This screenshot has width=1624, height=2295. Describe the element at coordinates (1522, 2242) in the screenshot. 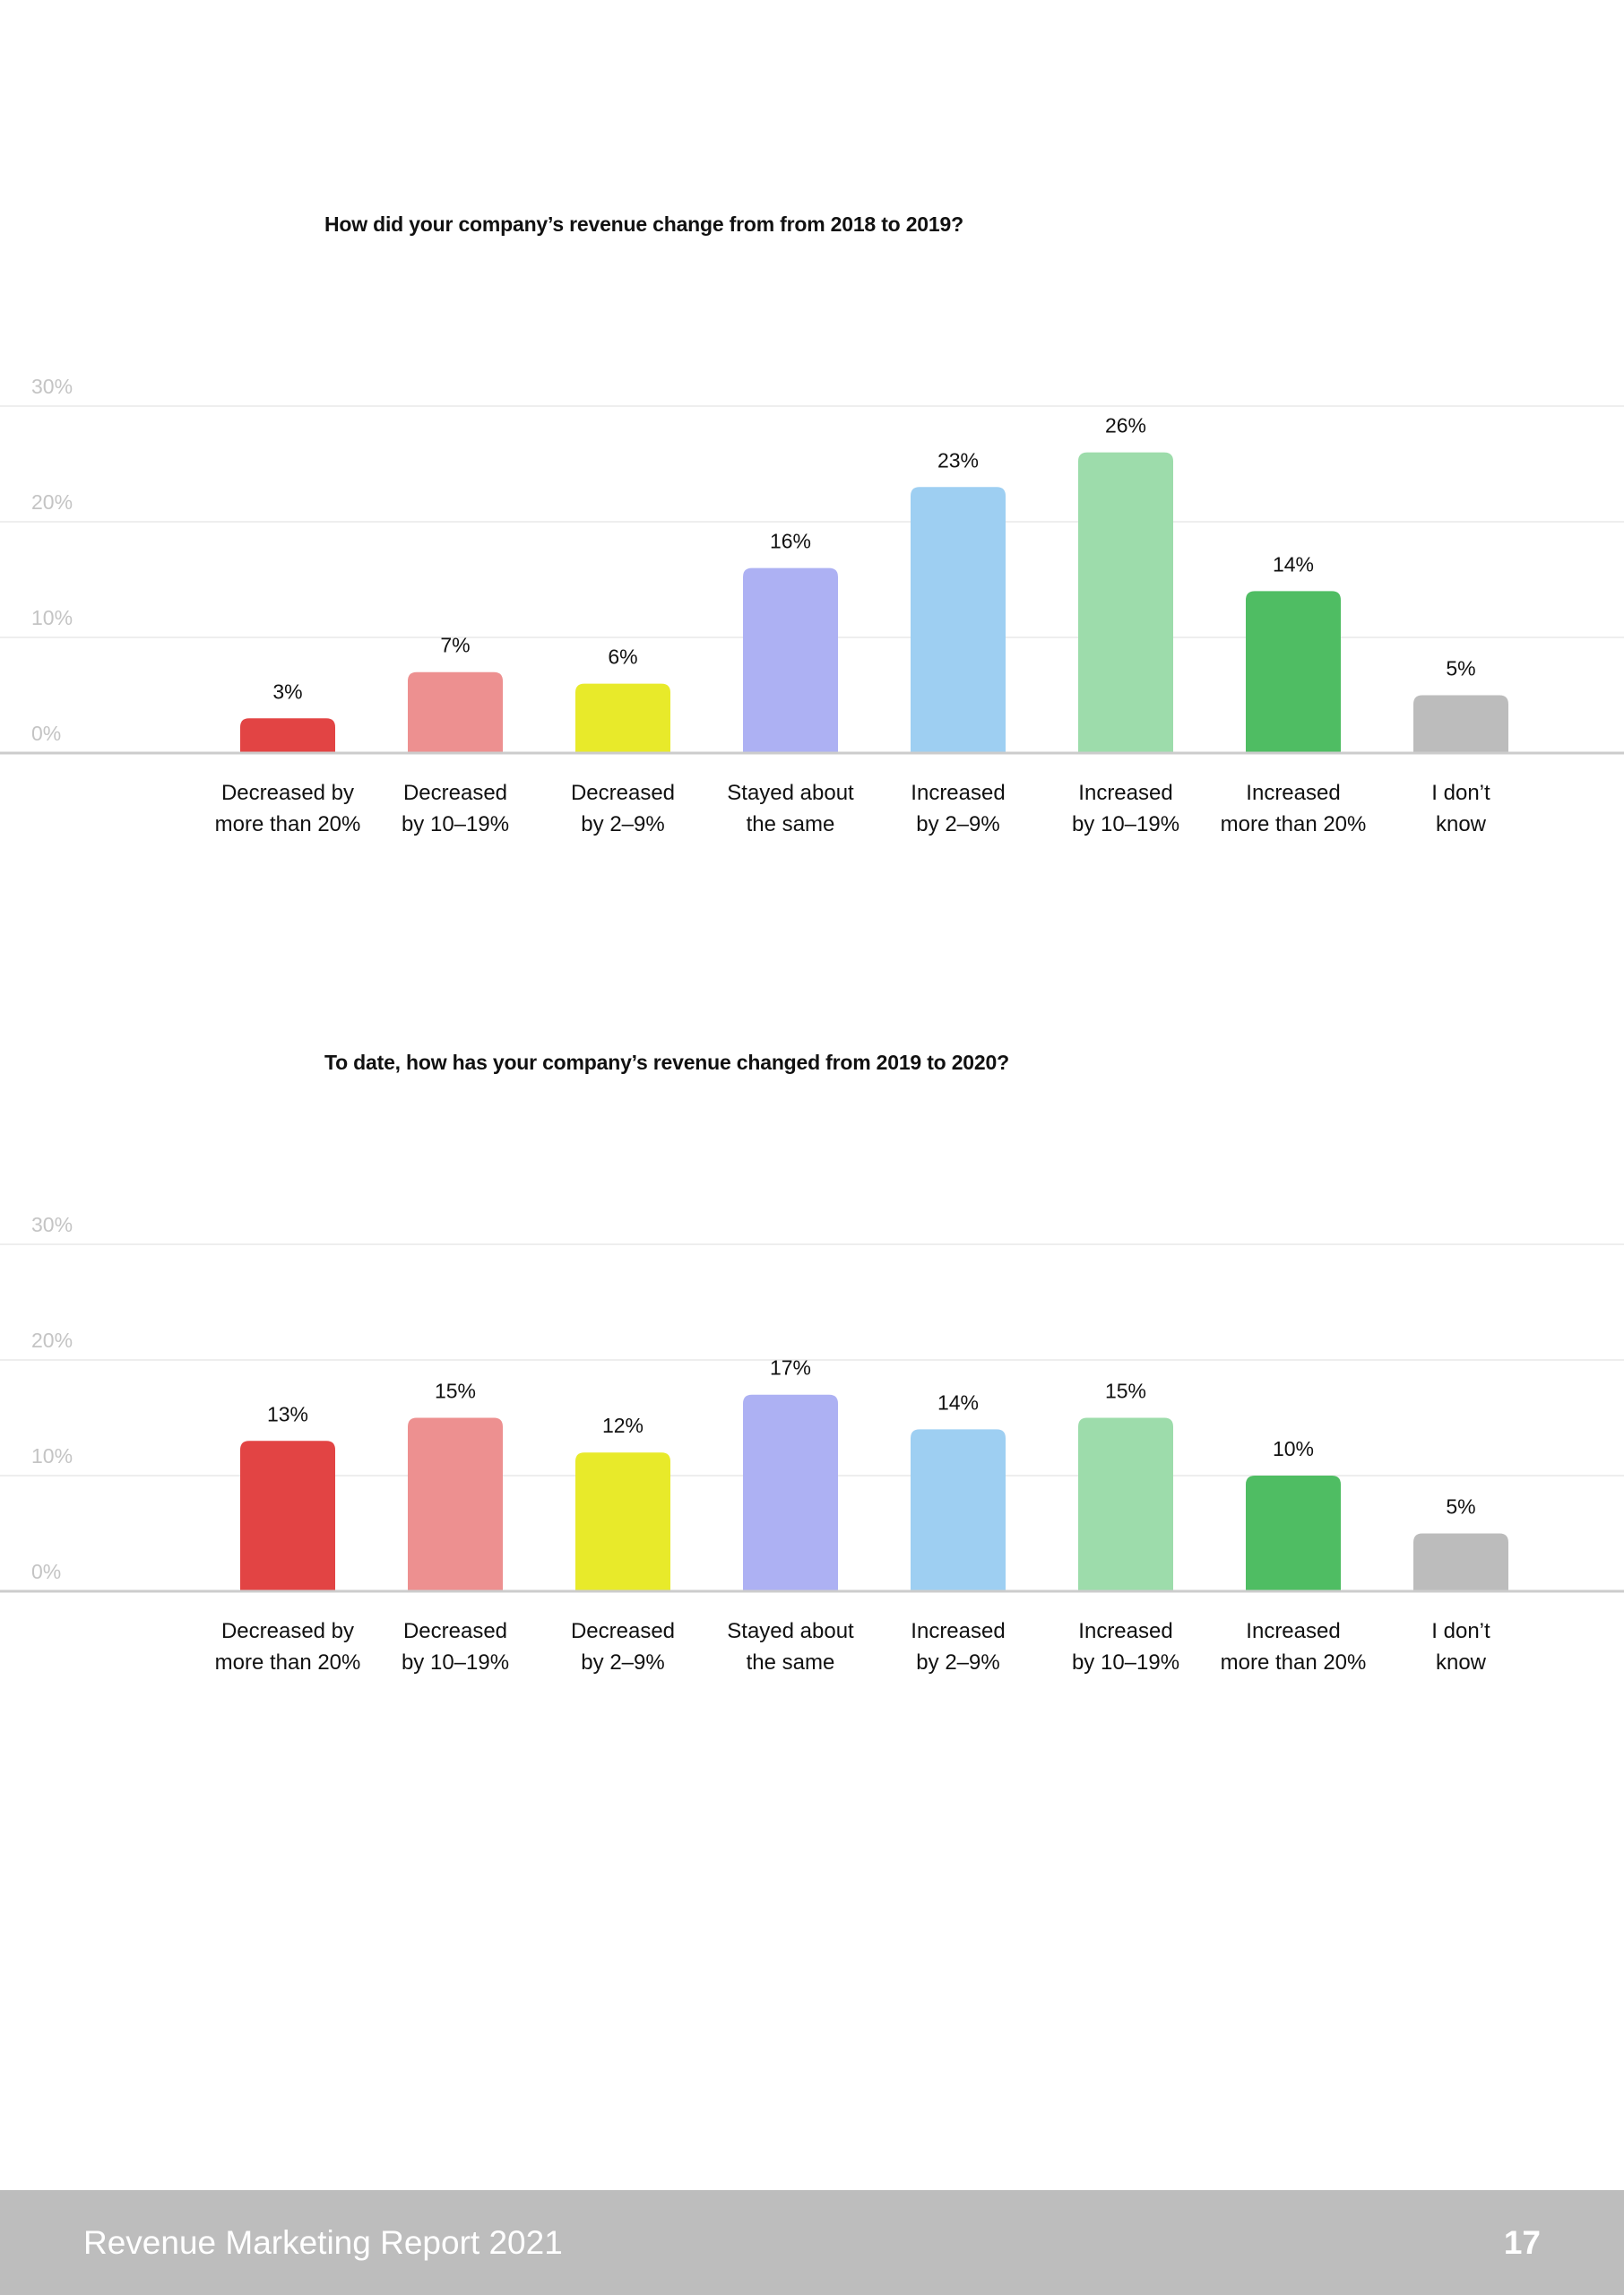

I see `footer-page-number: 17` at that location.